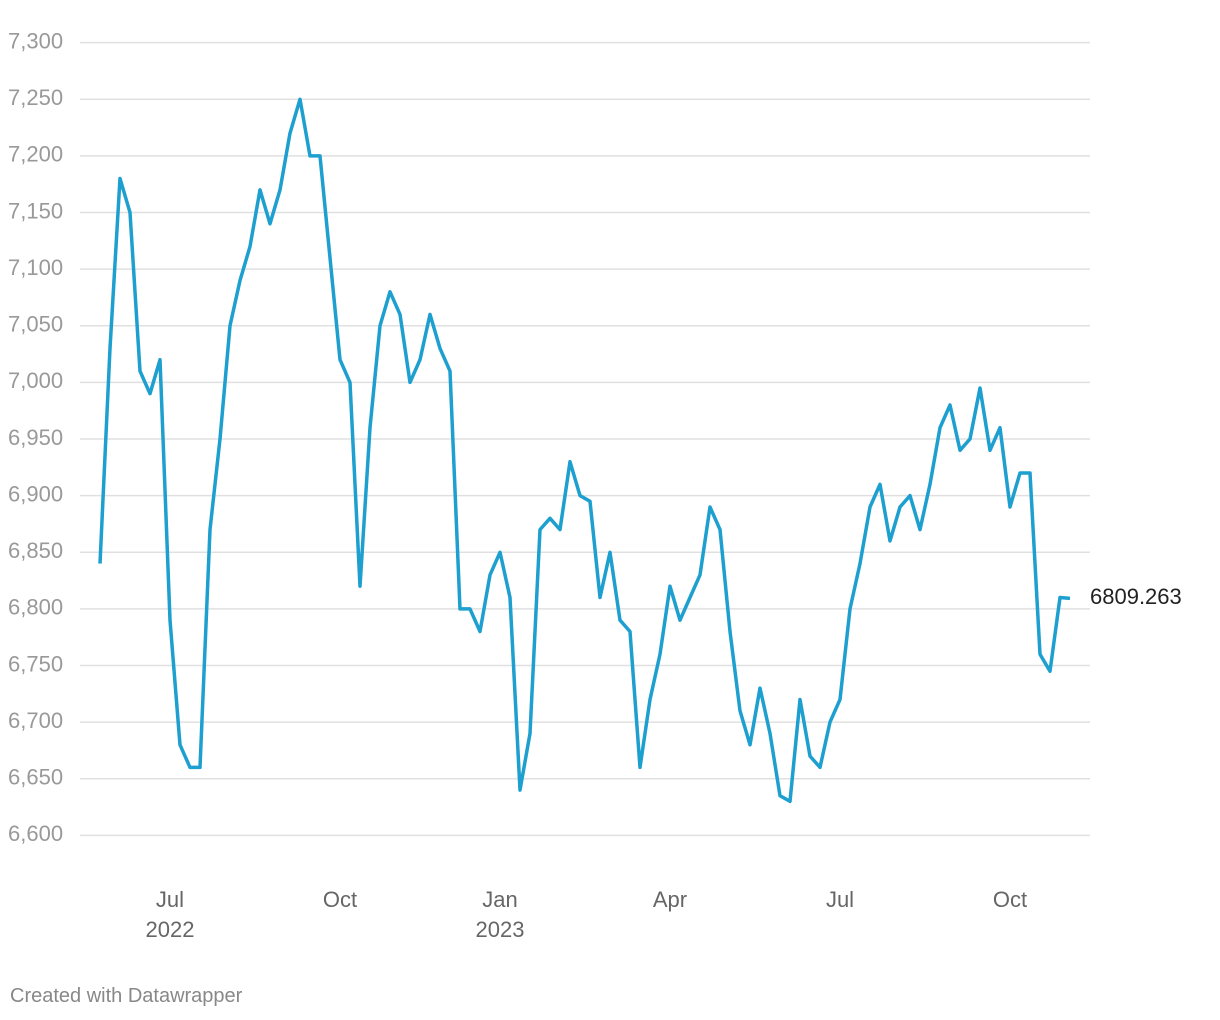 The width and height of the screenshot is (1220, 1020). Describe the element at coordinates (1136, 596) in the screenshot. I see `end-value-label: 6809.263` at that location.